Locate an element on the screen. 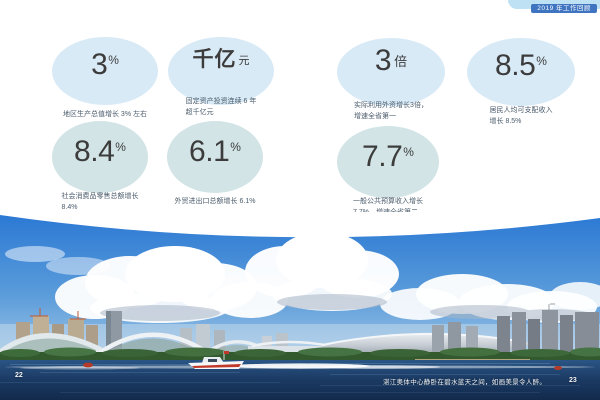 The height and width of the screenshot is (400, 600). stat-number: 8.4% is located at coordinates (100, 151).